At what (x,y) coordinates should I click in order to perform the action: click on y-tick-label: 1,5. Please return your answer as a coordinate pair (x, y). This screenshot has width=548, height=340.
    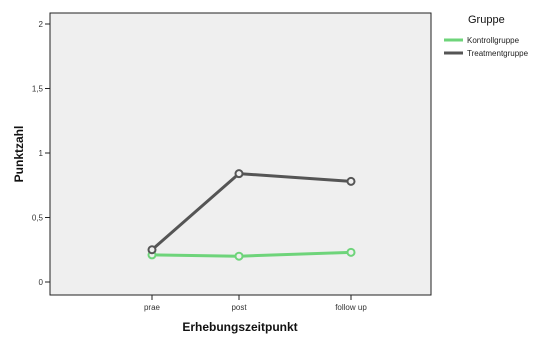
    Looking at the image, I should click on (38, 89).